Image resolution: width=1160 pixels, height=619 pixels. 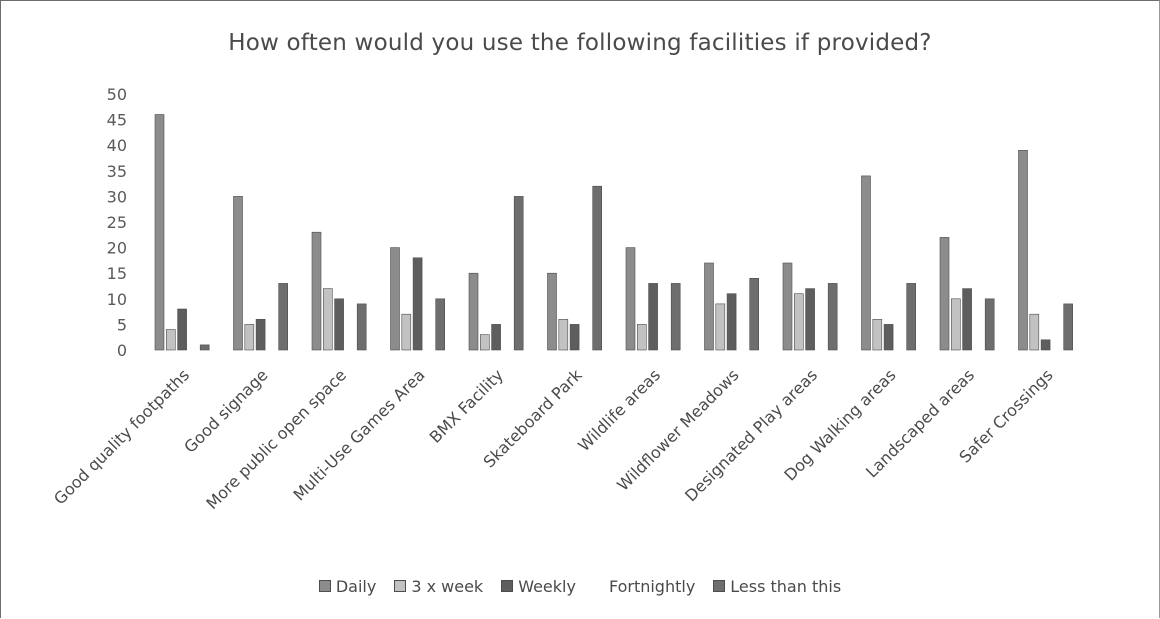 What do you see at coordinates (466, 405) in the screenshot?
I see `x-category-label: BMX Facility` at bounding box center [466, 405].